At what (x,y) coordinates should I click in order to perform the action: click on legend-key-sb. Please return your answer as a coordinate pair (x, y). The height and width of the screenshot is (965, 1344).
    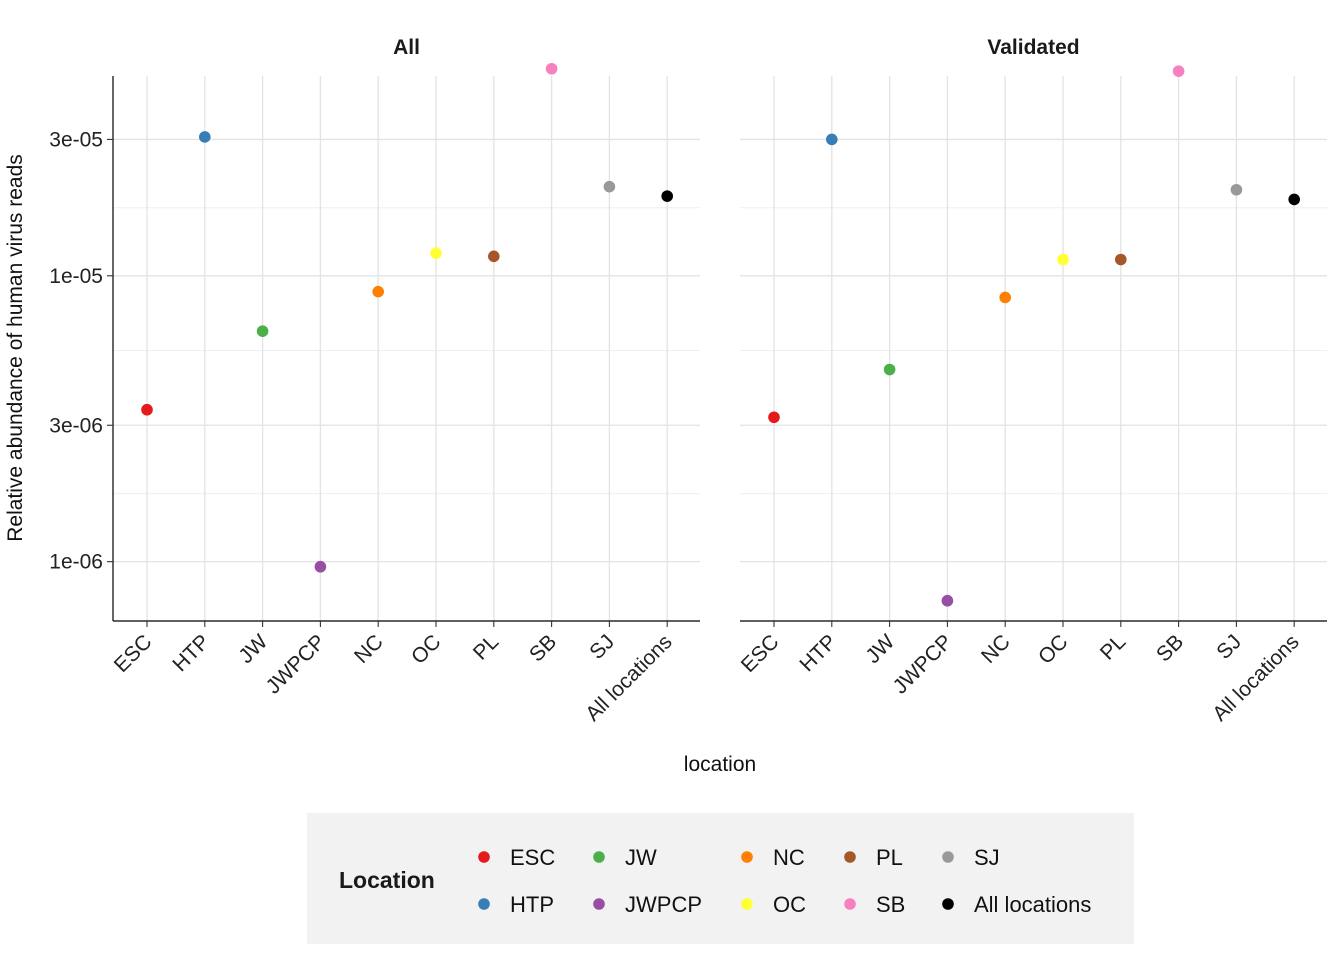
    Looking at the image, I should click on (850, 904).